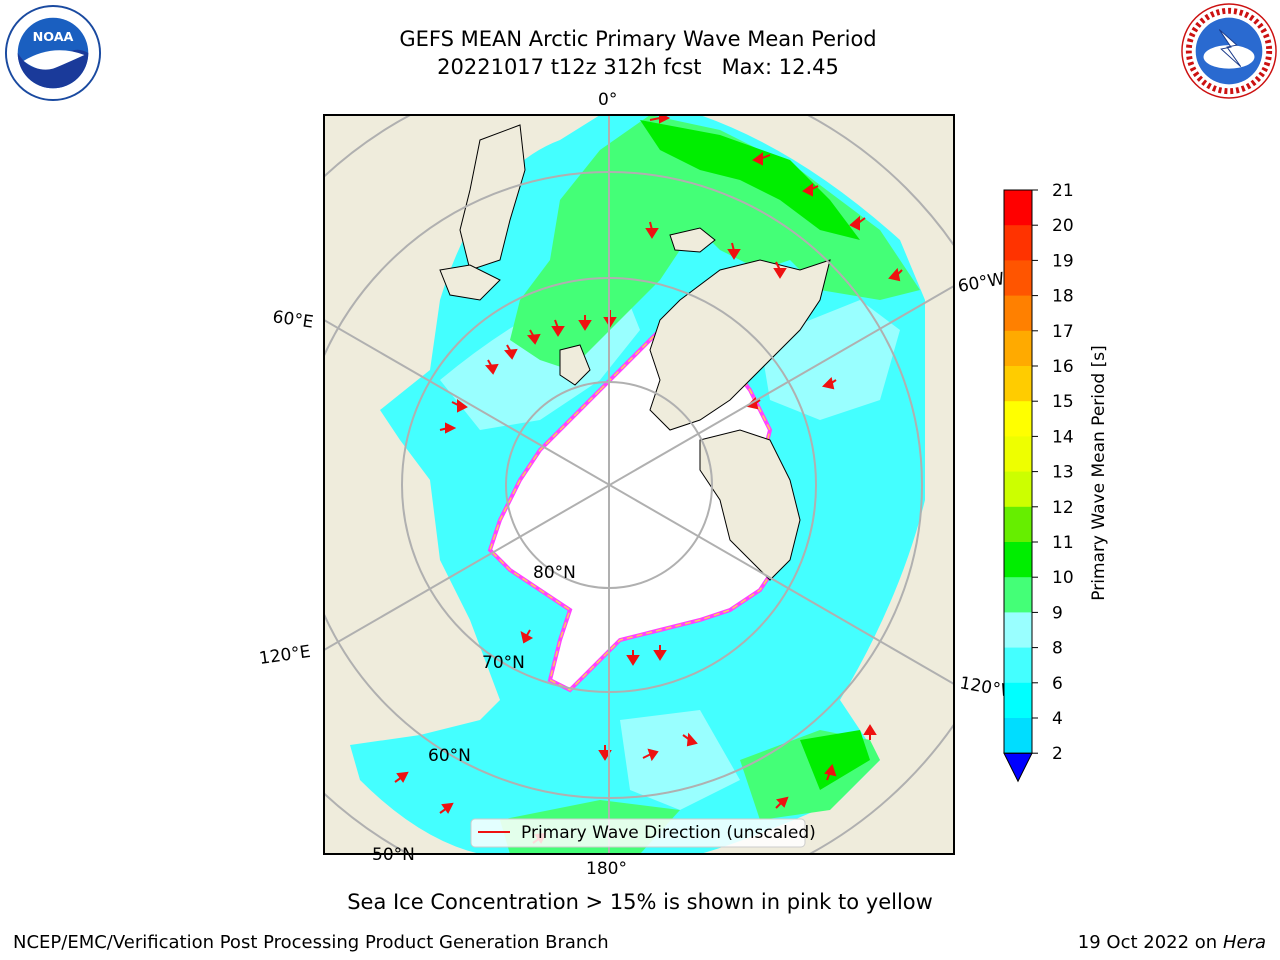 This screenshot has width=1280, height=960. I want to click on pacific-green-core, so click(835, 760).